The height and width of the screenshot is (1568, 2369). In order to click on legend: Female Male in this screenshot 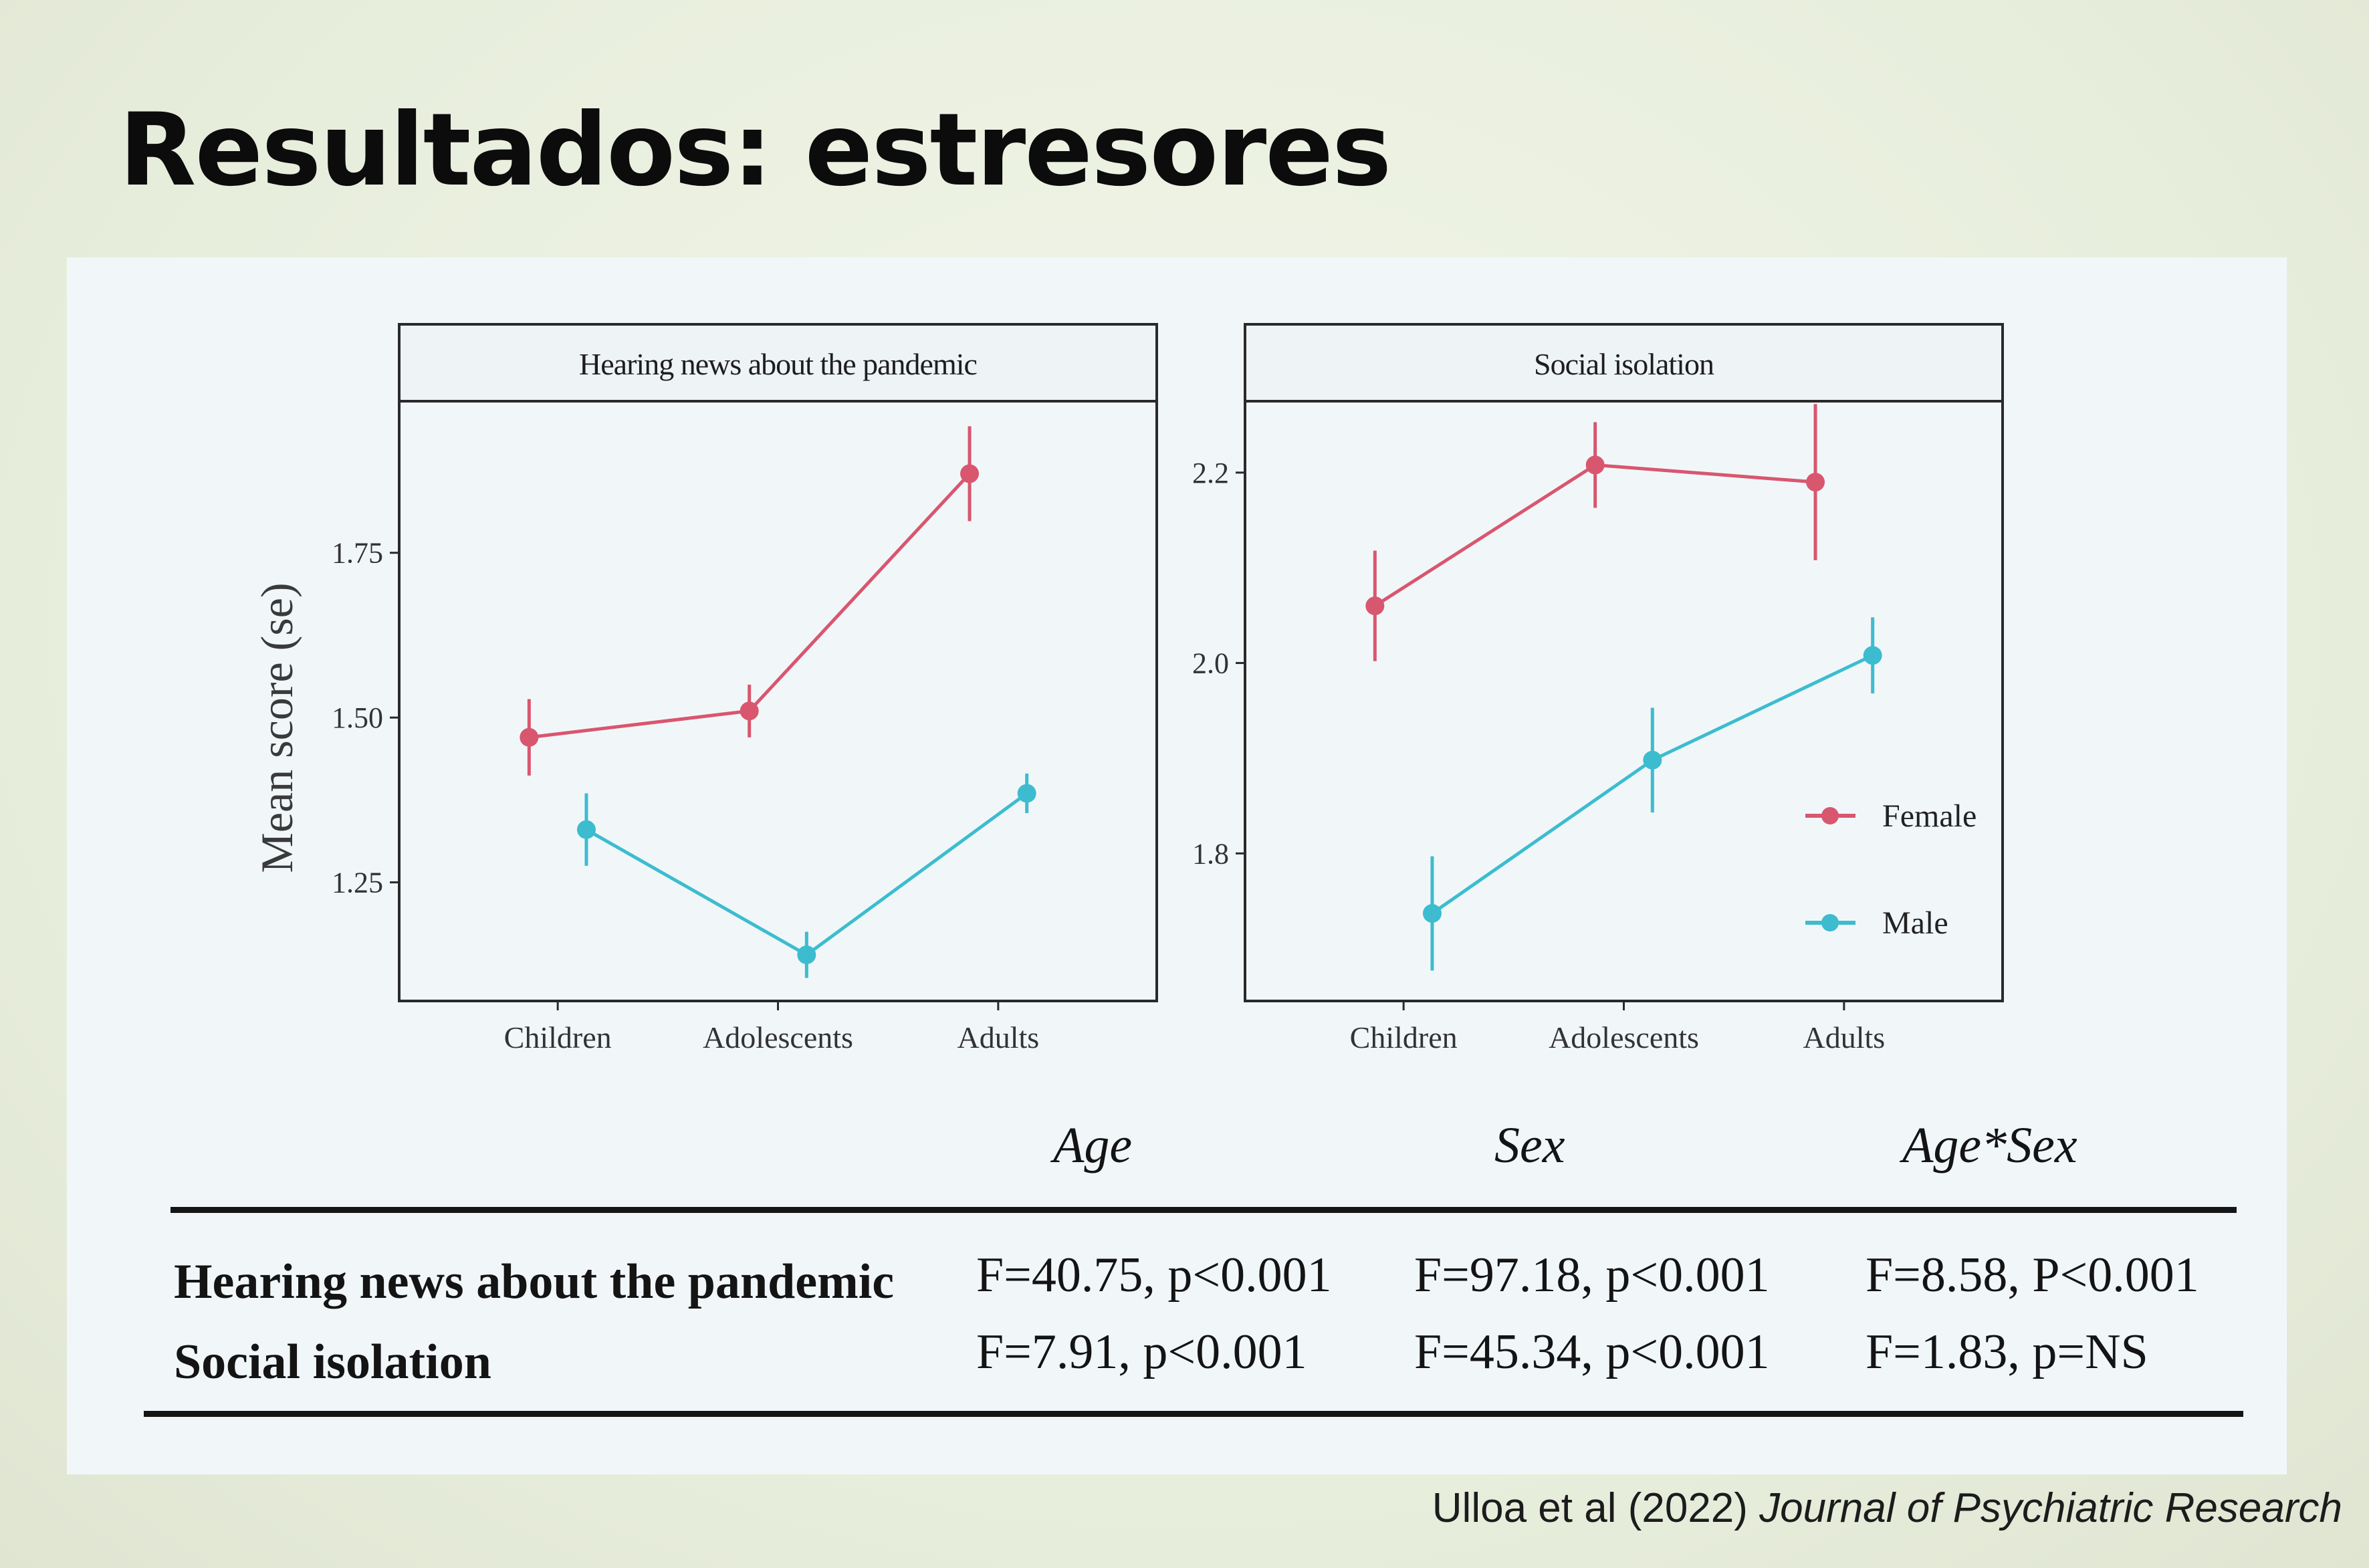, I will do `click(1891, 869)`.